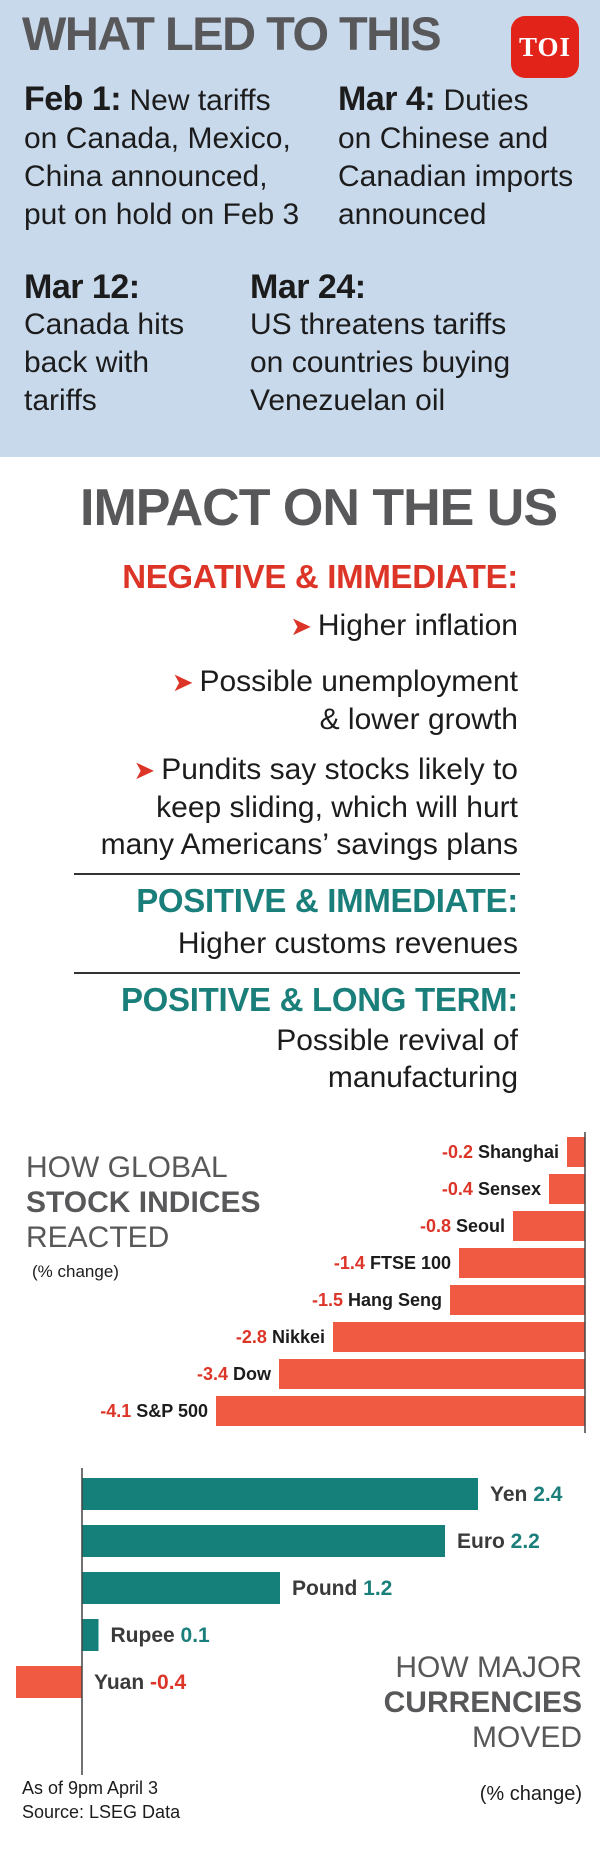 The image size is (600, 1853). What do you see at coordinates (500, 1152) in the screenshot?
I see `bar-label-shanghai: -0.2 Shanghai` at bounding box center [500, 1152].